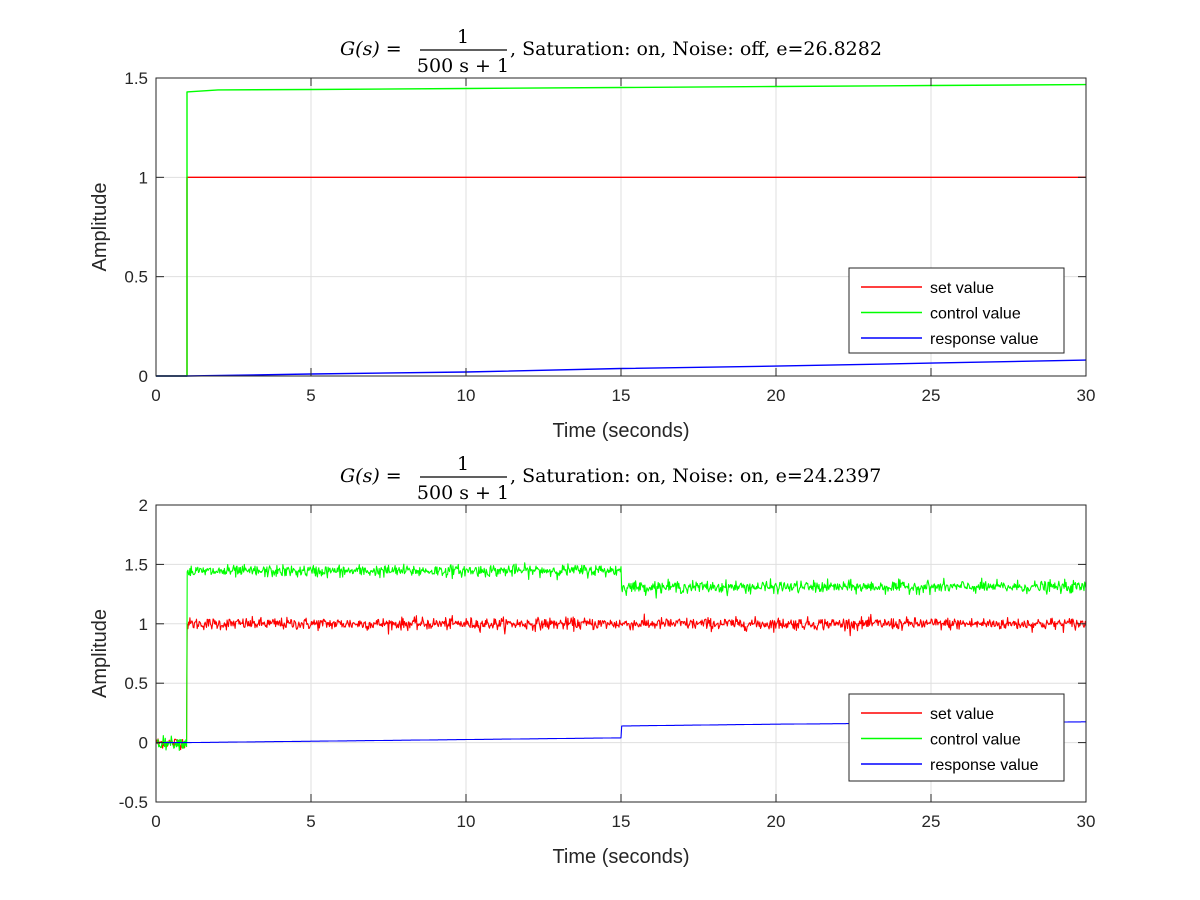  Describe the element at coordinates (621, 682) in the screenshot. I see `series-line-set-value` at that location.